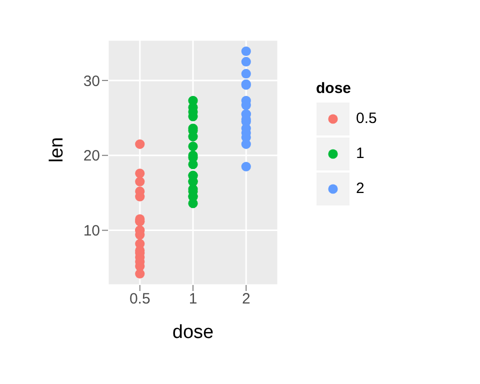  What do you see at coordinates (139, 299) in the screenshot?
I see `x-tick-label: 0.5` at bounding box center [139, 299].